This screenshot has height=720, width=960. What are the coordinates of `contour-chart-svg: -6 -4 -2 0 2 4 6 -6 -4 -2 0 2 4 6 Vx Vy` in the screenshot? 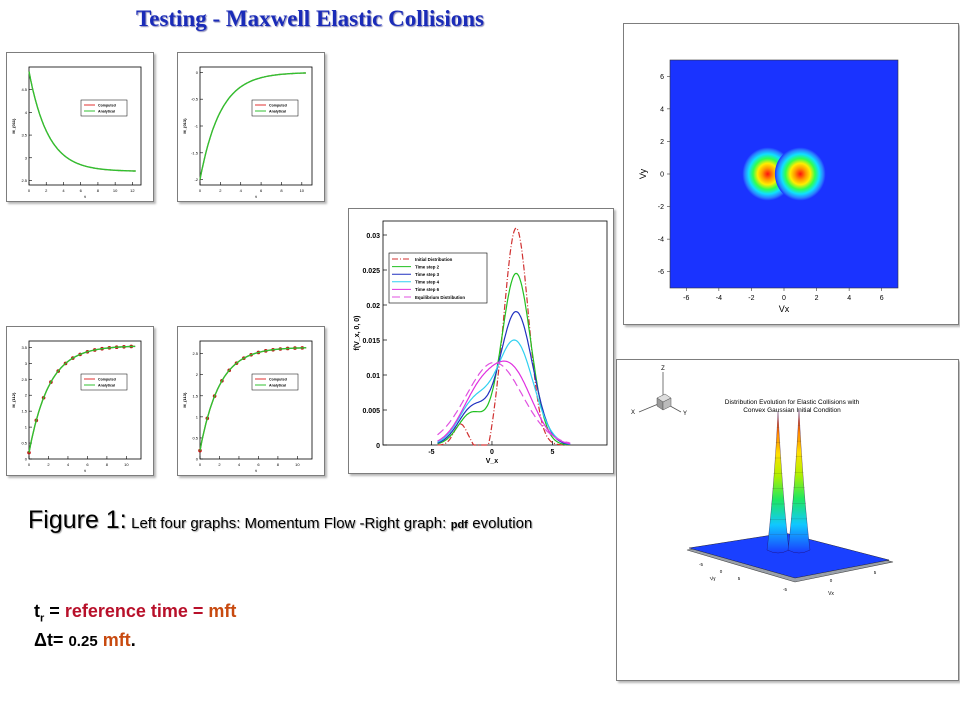 It's located at (768, 186).